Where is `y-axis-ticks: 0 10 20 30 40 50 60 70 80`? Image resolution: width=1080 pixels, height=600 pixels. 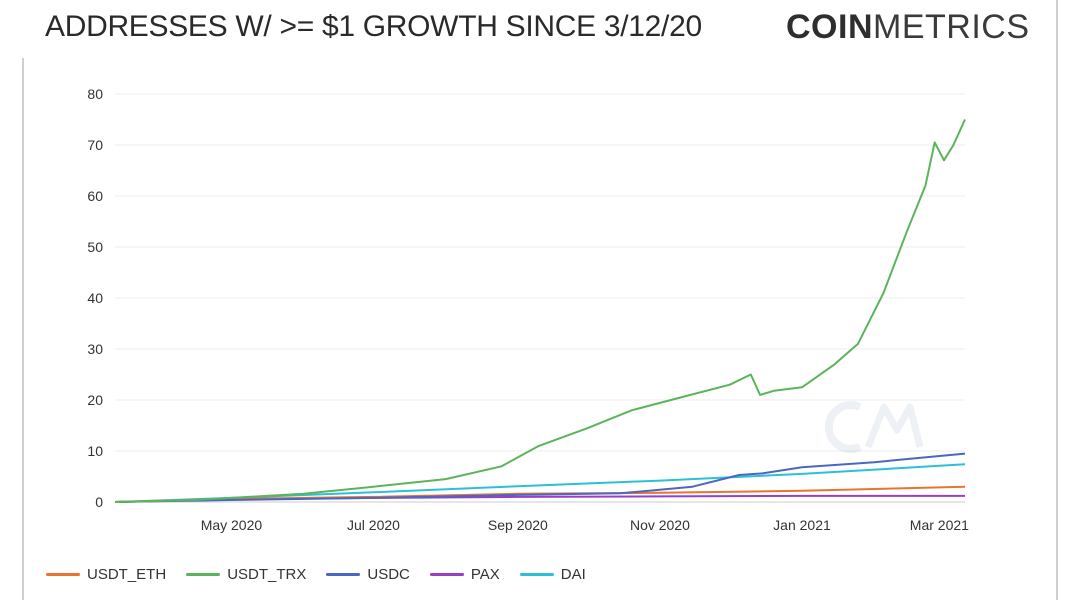 y-axis-ticks: 0 10 20 30 40 50 60 70 80 is located at coordinates (95, 298).